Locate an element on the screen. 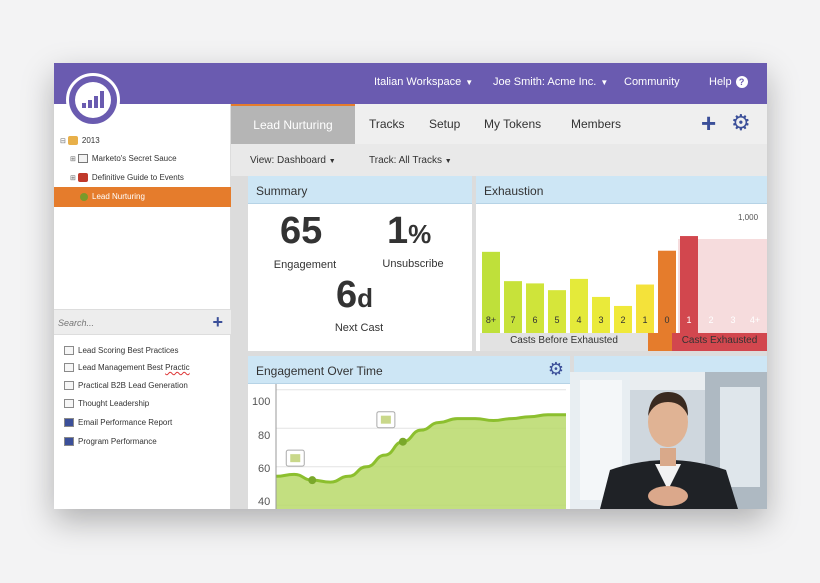 The height and width of the screenshot is (583, 820). right-label-band is located at coordinates (707, 342).